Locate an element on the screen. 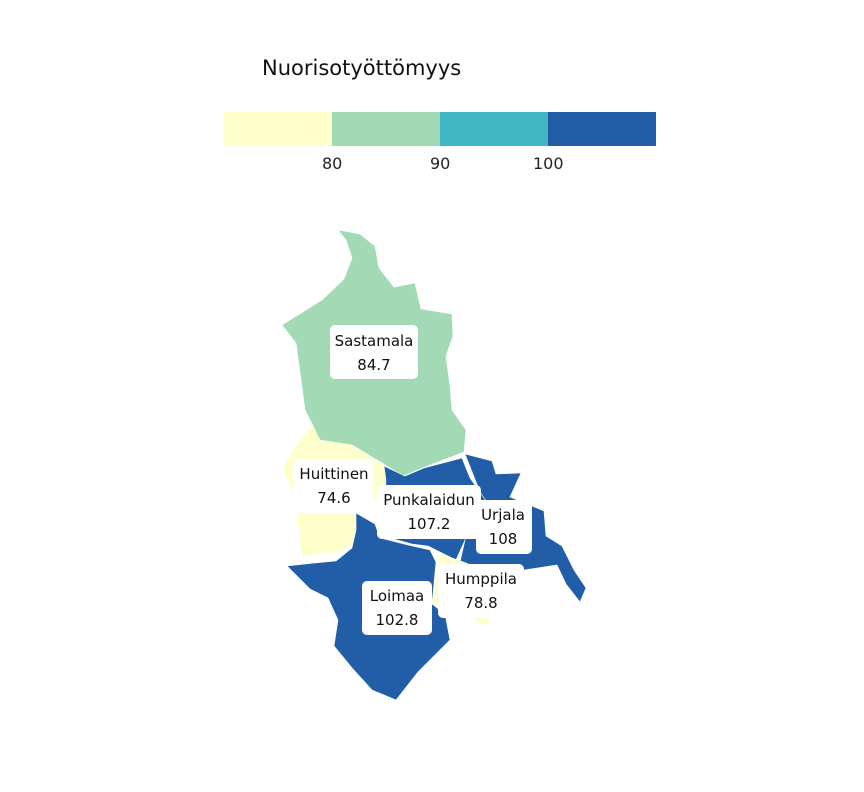 The height and width of the screenshot is (792, 864). label-sastamala-value: 84.7 is located at coordinates (373, 365).